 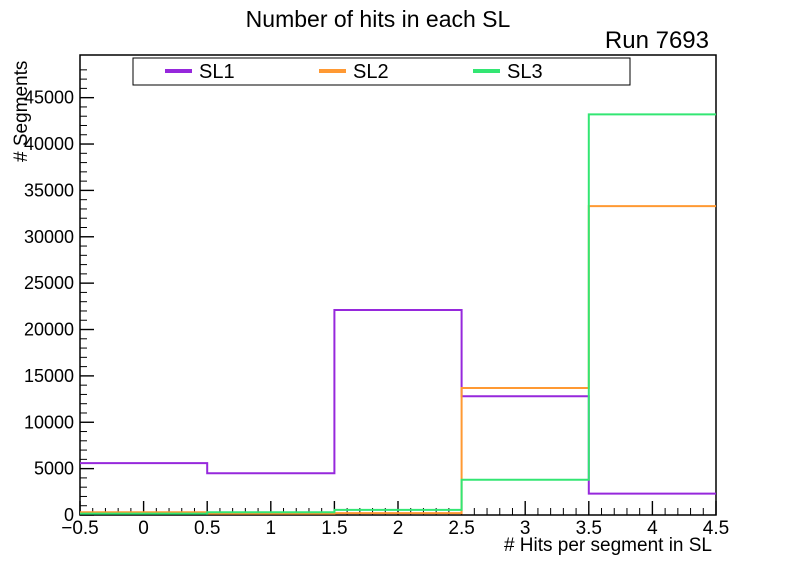 I want to click on x-tick-label: 3, so click(x=525, y=528).